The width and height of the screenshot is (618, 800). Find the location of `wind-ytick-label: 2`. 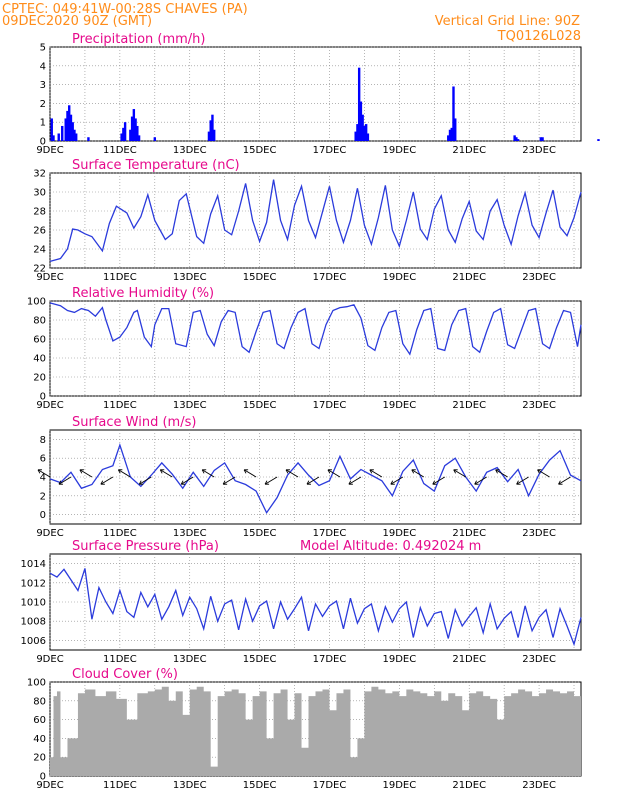

wind-ytick-label: 2 is located at coordinates (43, 496).